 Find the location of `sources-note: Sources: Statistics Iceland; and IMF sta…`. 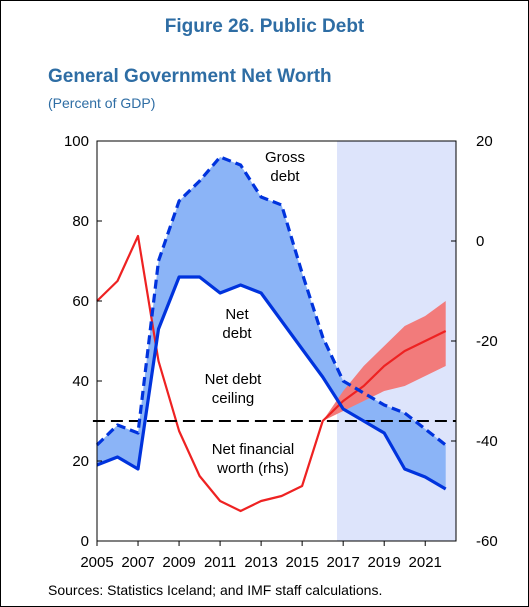

sources-note: Sources: Statistics Iceland; and IMF sta… is located at coordinates (215, 590).